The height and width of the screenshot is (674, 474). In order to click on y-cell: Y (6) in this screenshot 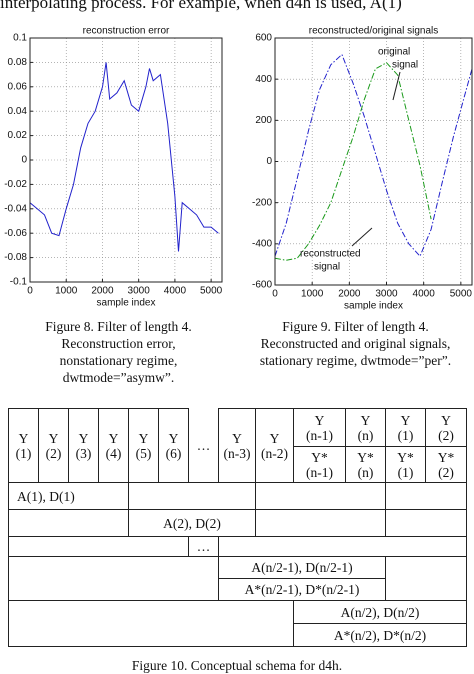, I will do `click(173, 445)`.